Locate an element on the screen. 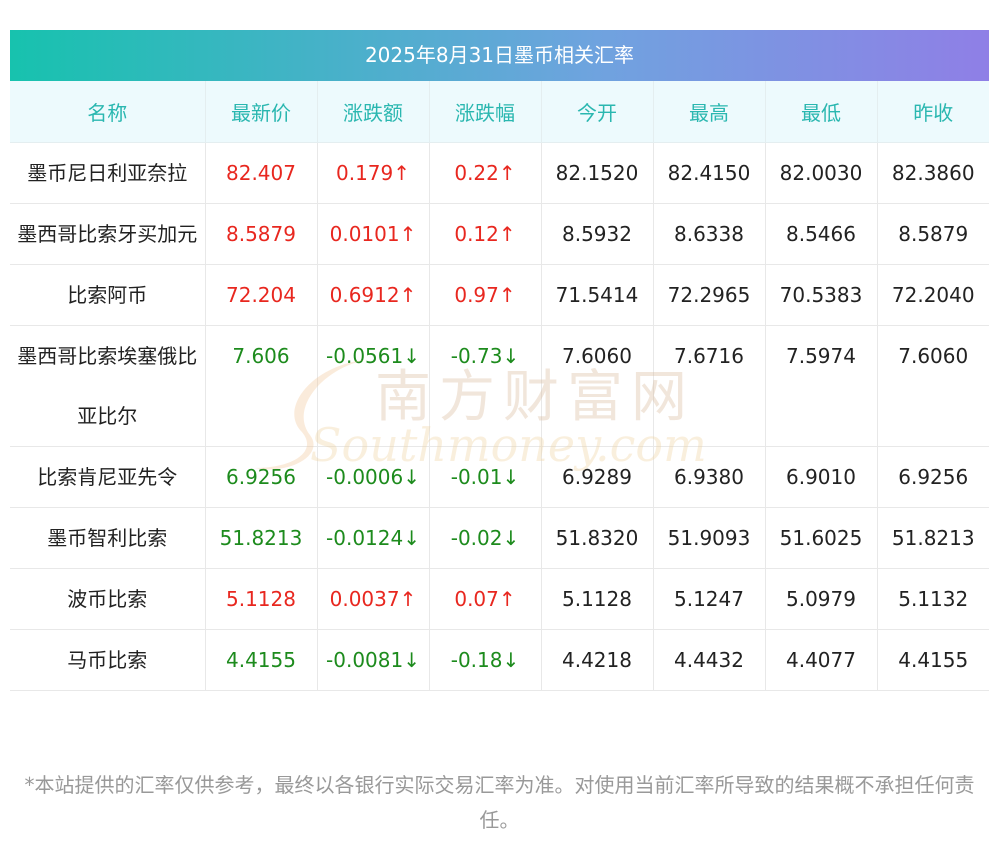 The image size is (1000, 853). cell-high: 8.6338 is located at coordinates (709, 234).